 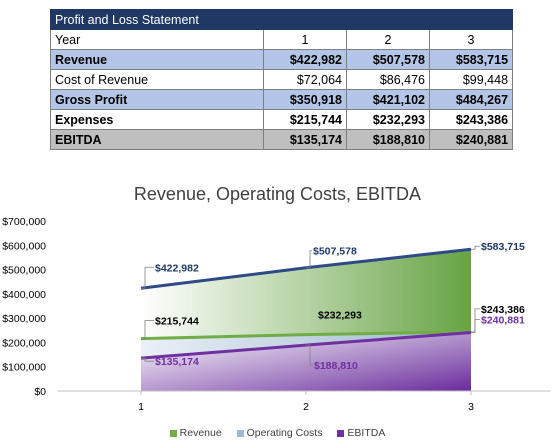 I want to click on data-label: $240,881, so click(x=503, y=321).